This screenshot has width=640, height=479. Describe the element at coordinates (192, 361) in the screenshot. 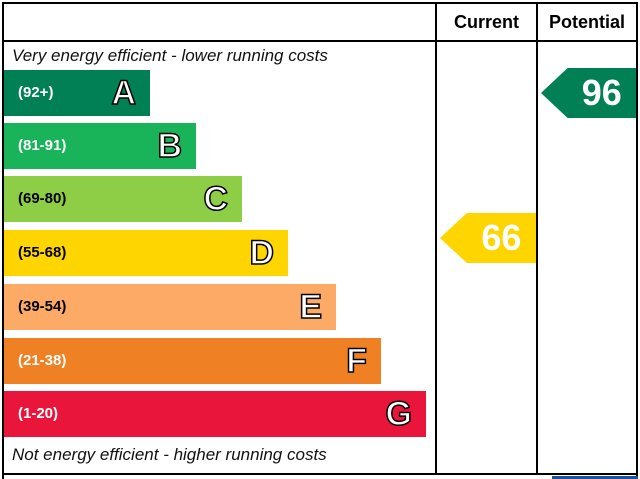

I see `band-f: (21-38) F` at that location.